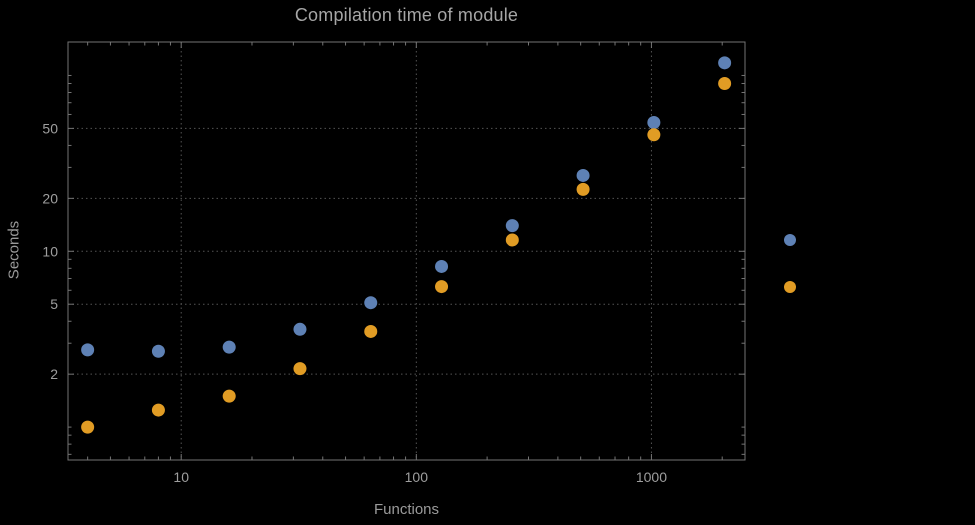 The width and height of the screenshot is (975, 525). What do you see at coordinates (790, 287) in the screenshot?
I see `legend-marker-orange` at bounding box center [790, 287].